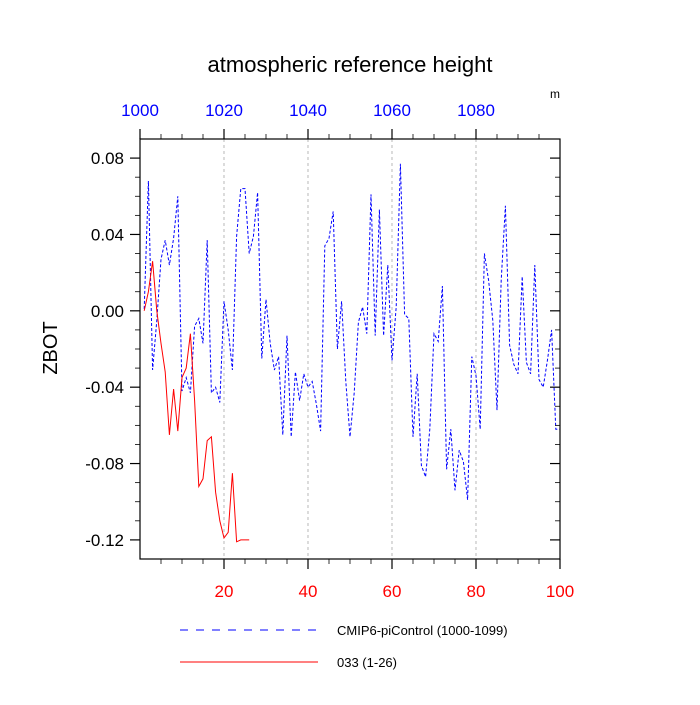 This screenshot has width=700, height=705. Describe the element at coordinates (107, 234) in the screenshot. I see `y-tick-label: 0.04` at that location.